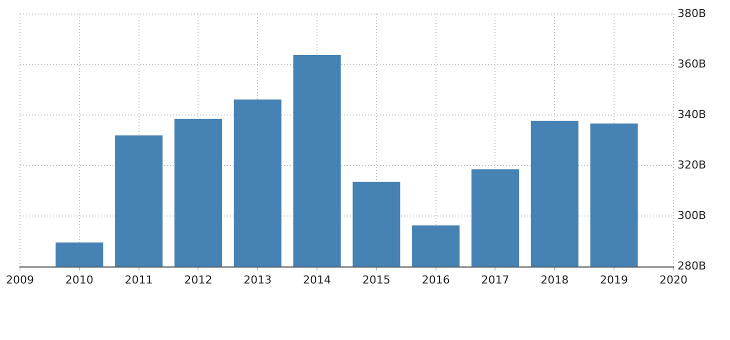 This screenshot has width=730, height=340. Describe the element at coordinates (198, 279) in the screenshot. I see `x-tick-label: 2012` at that location.